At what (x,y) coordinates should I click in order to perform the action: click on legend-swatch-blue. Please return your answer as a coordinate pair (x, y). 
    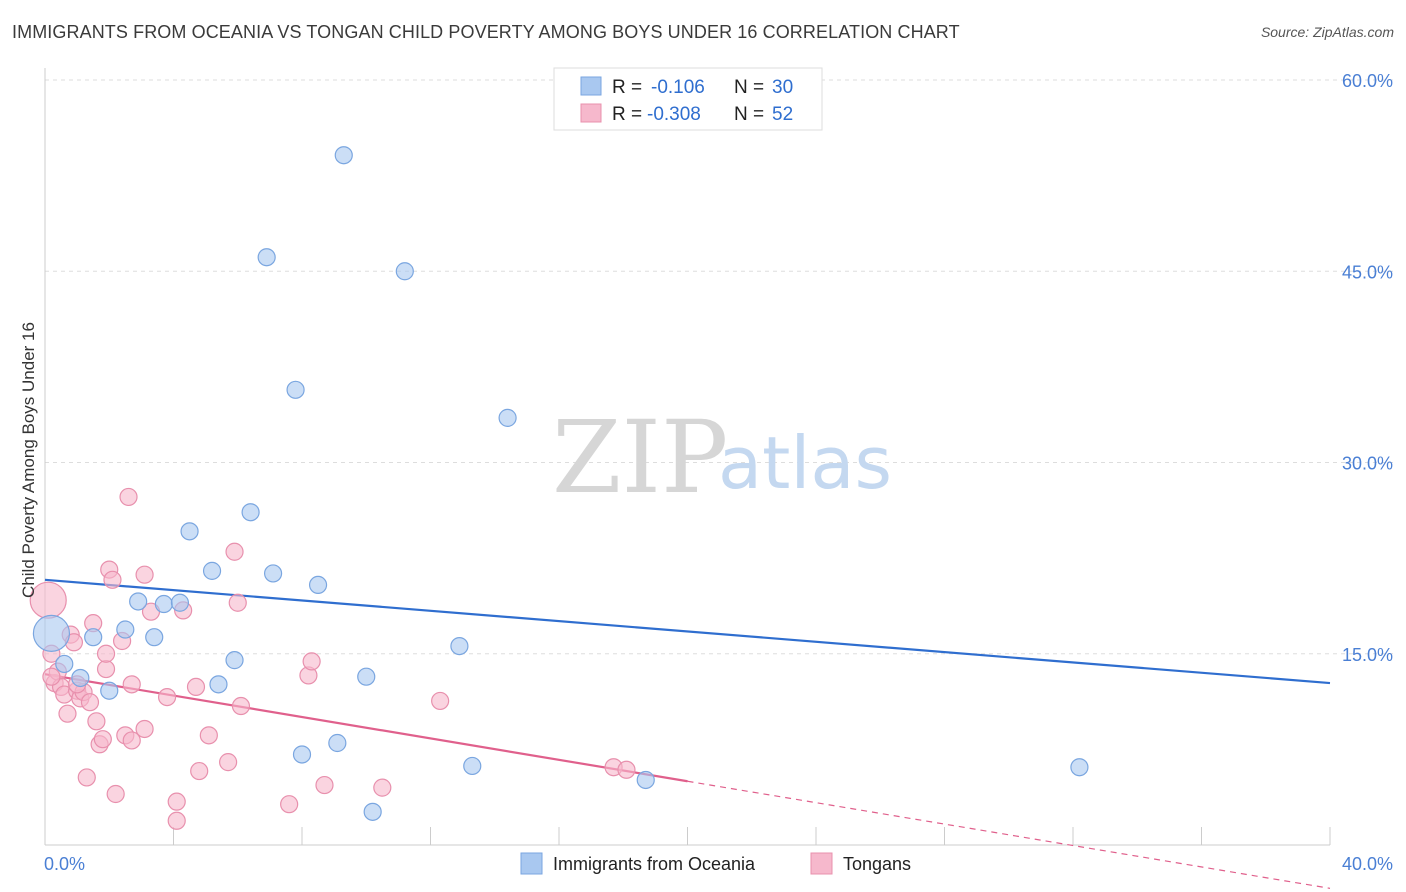
    Looking at the image, I should click on (591, 86).